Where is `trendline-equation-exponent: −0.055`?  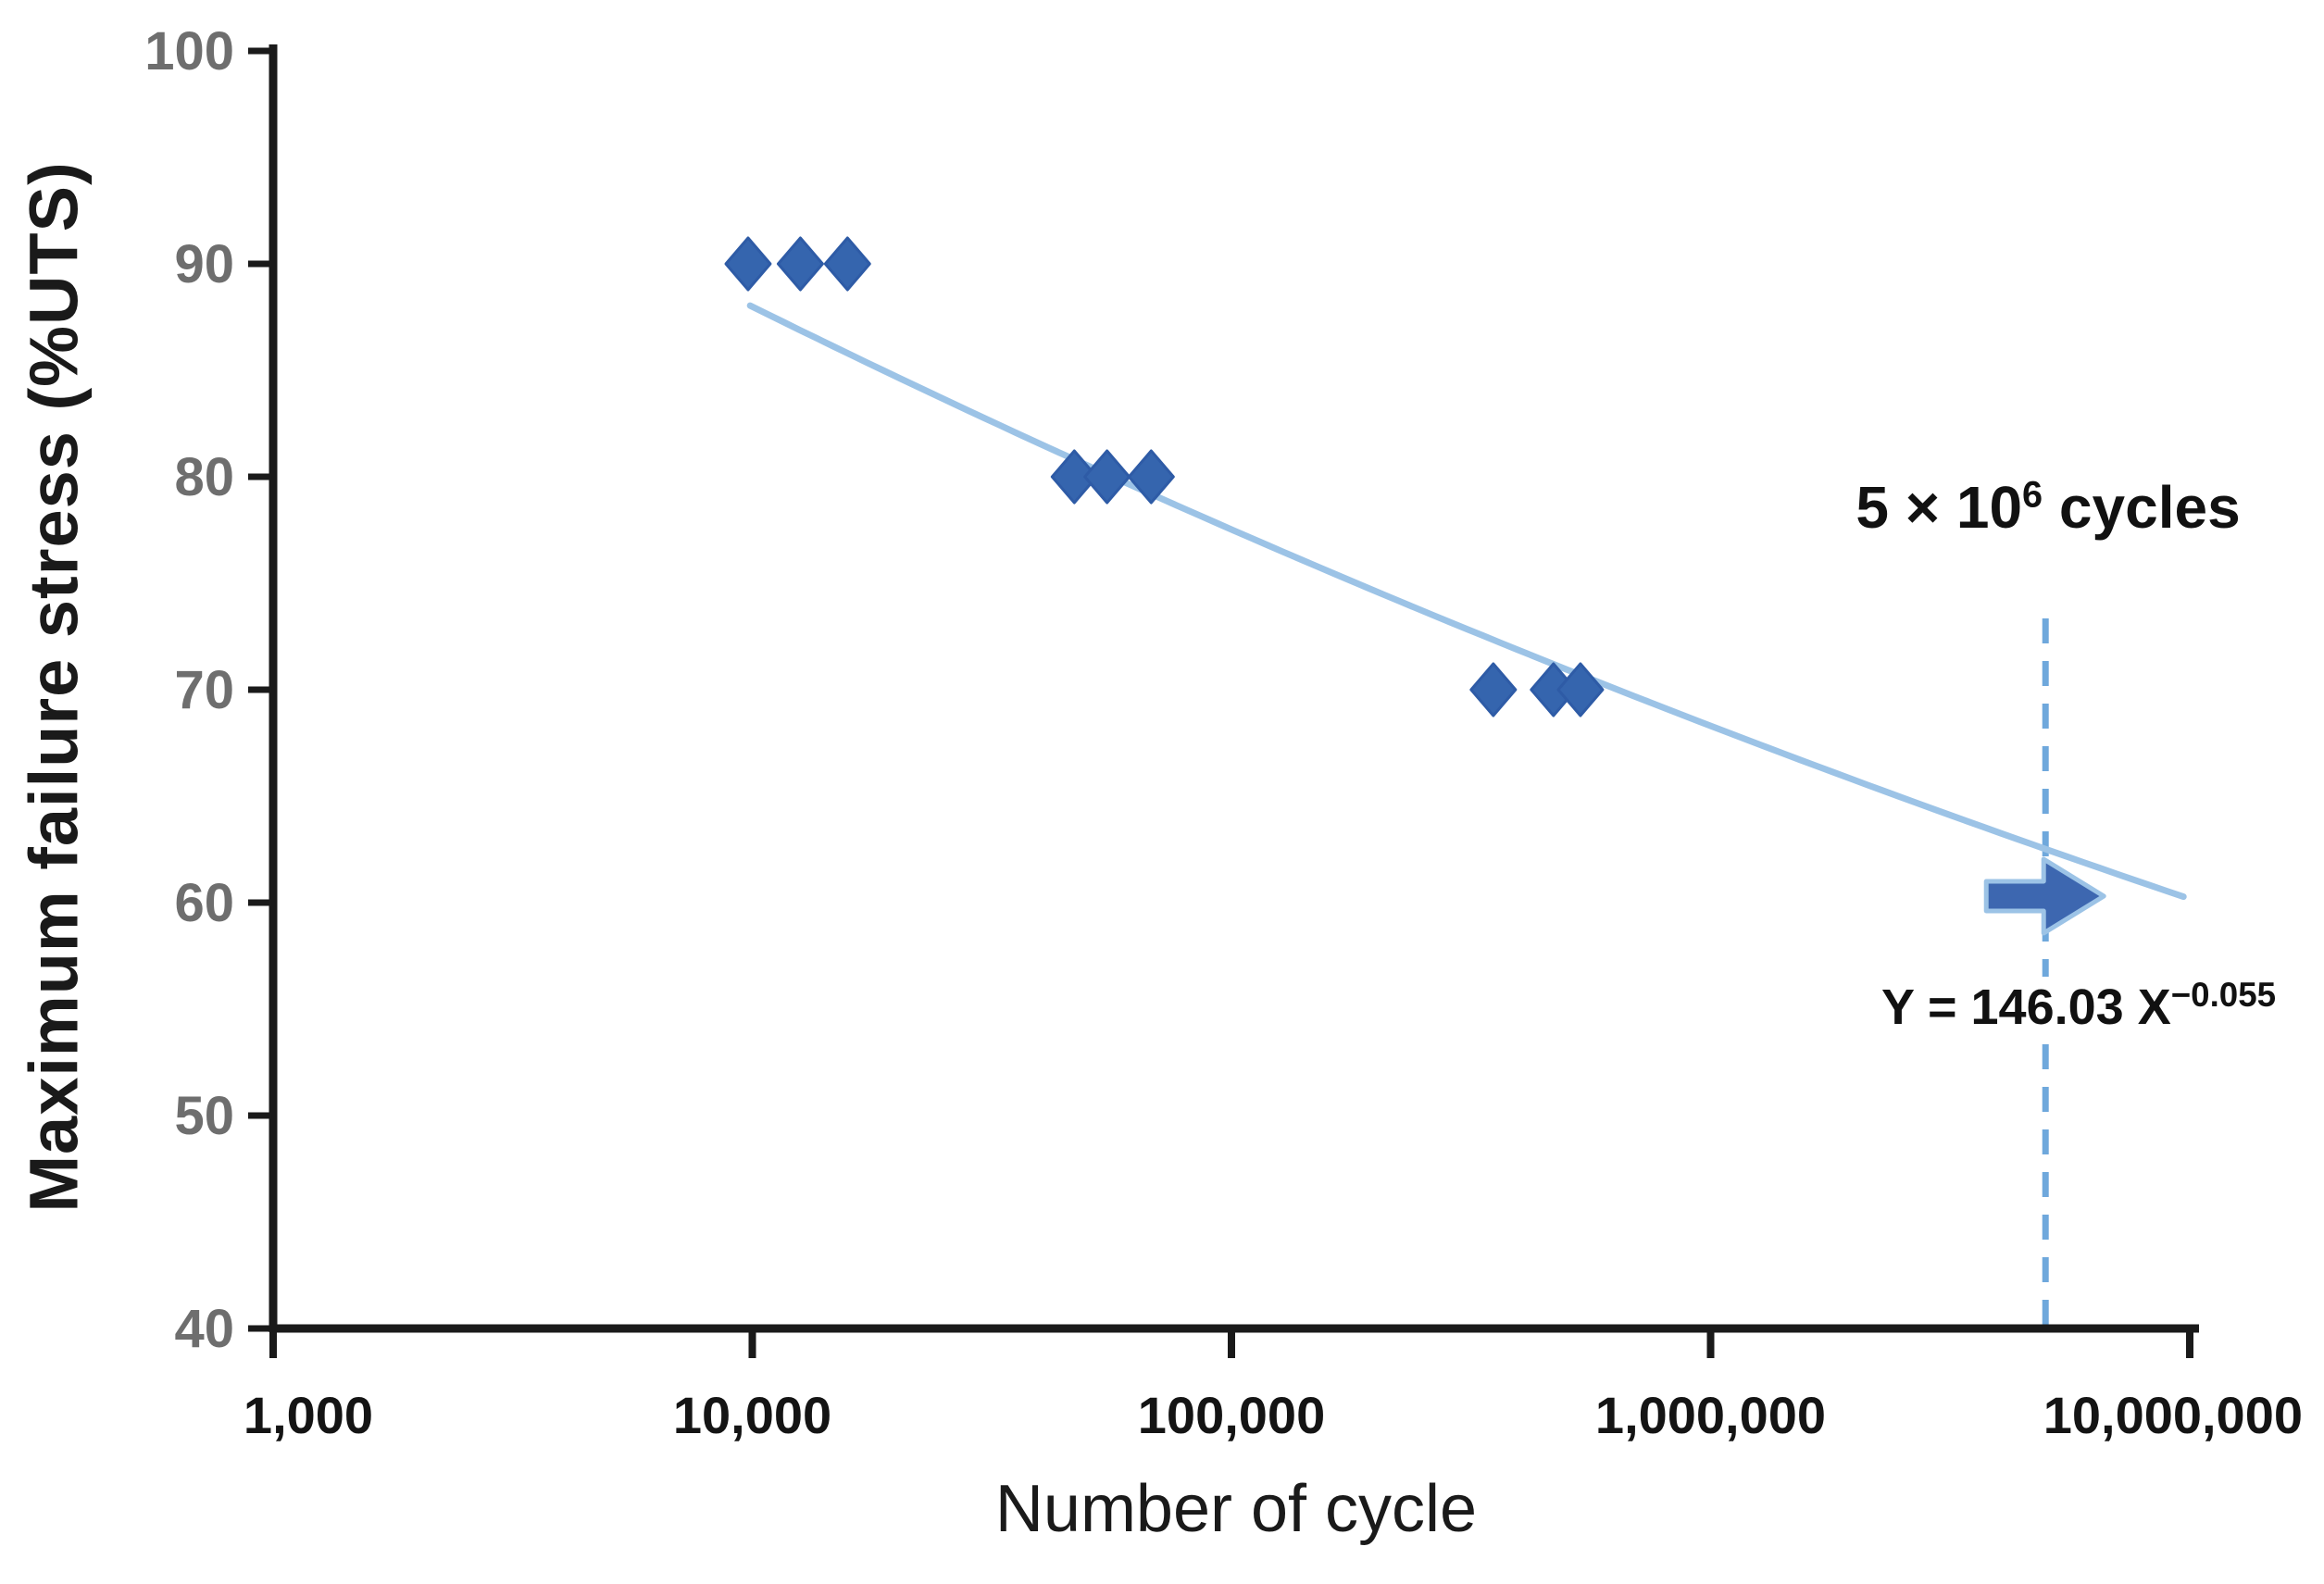 trendline-equation-exponent: −0.055 is located at coordinates (2223, 995).